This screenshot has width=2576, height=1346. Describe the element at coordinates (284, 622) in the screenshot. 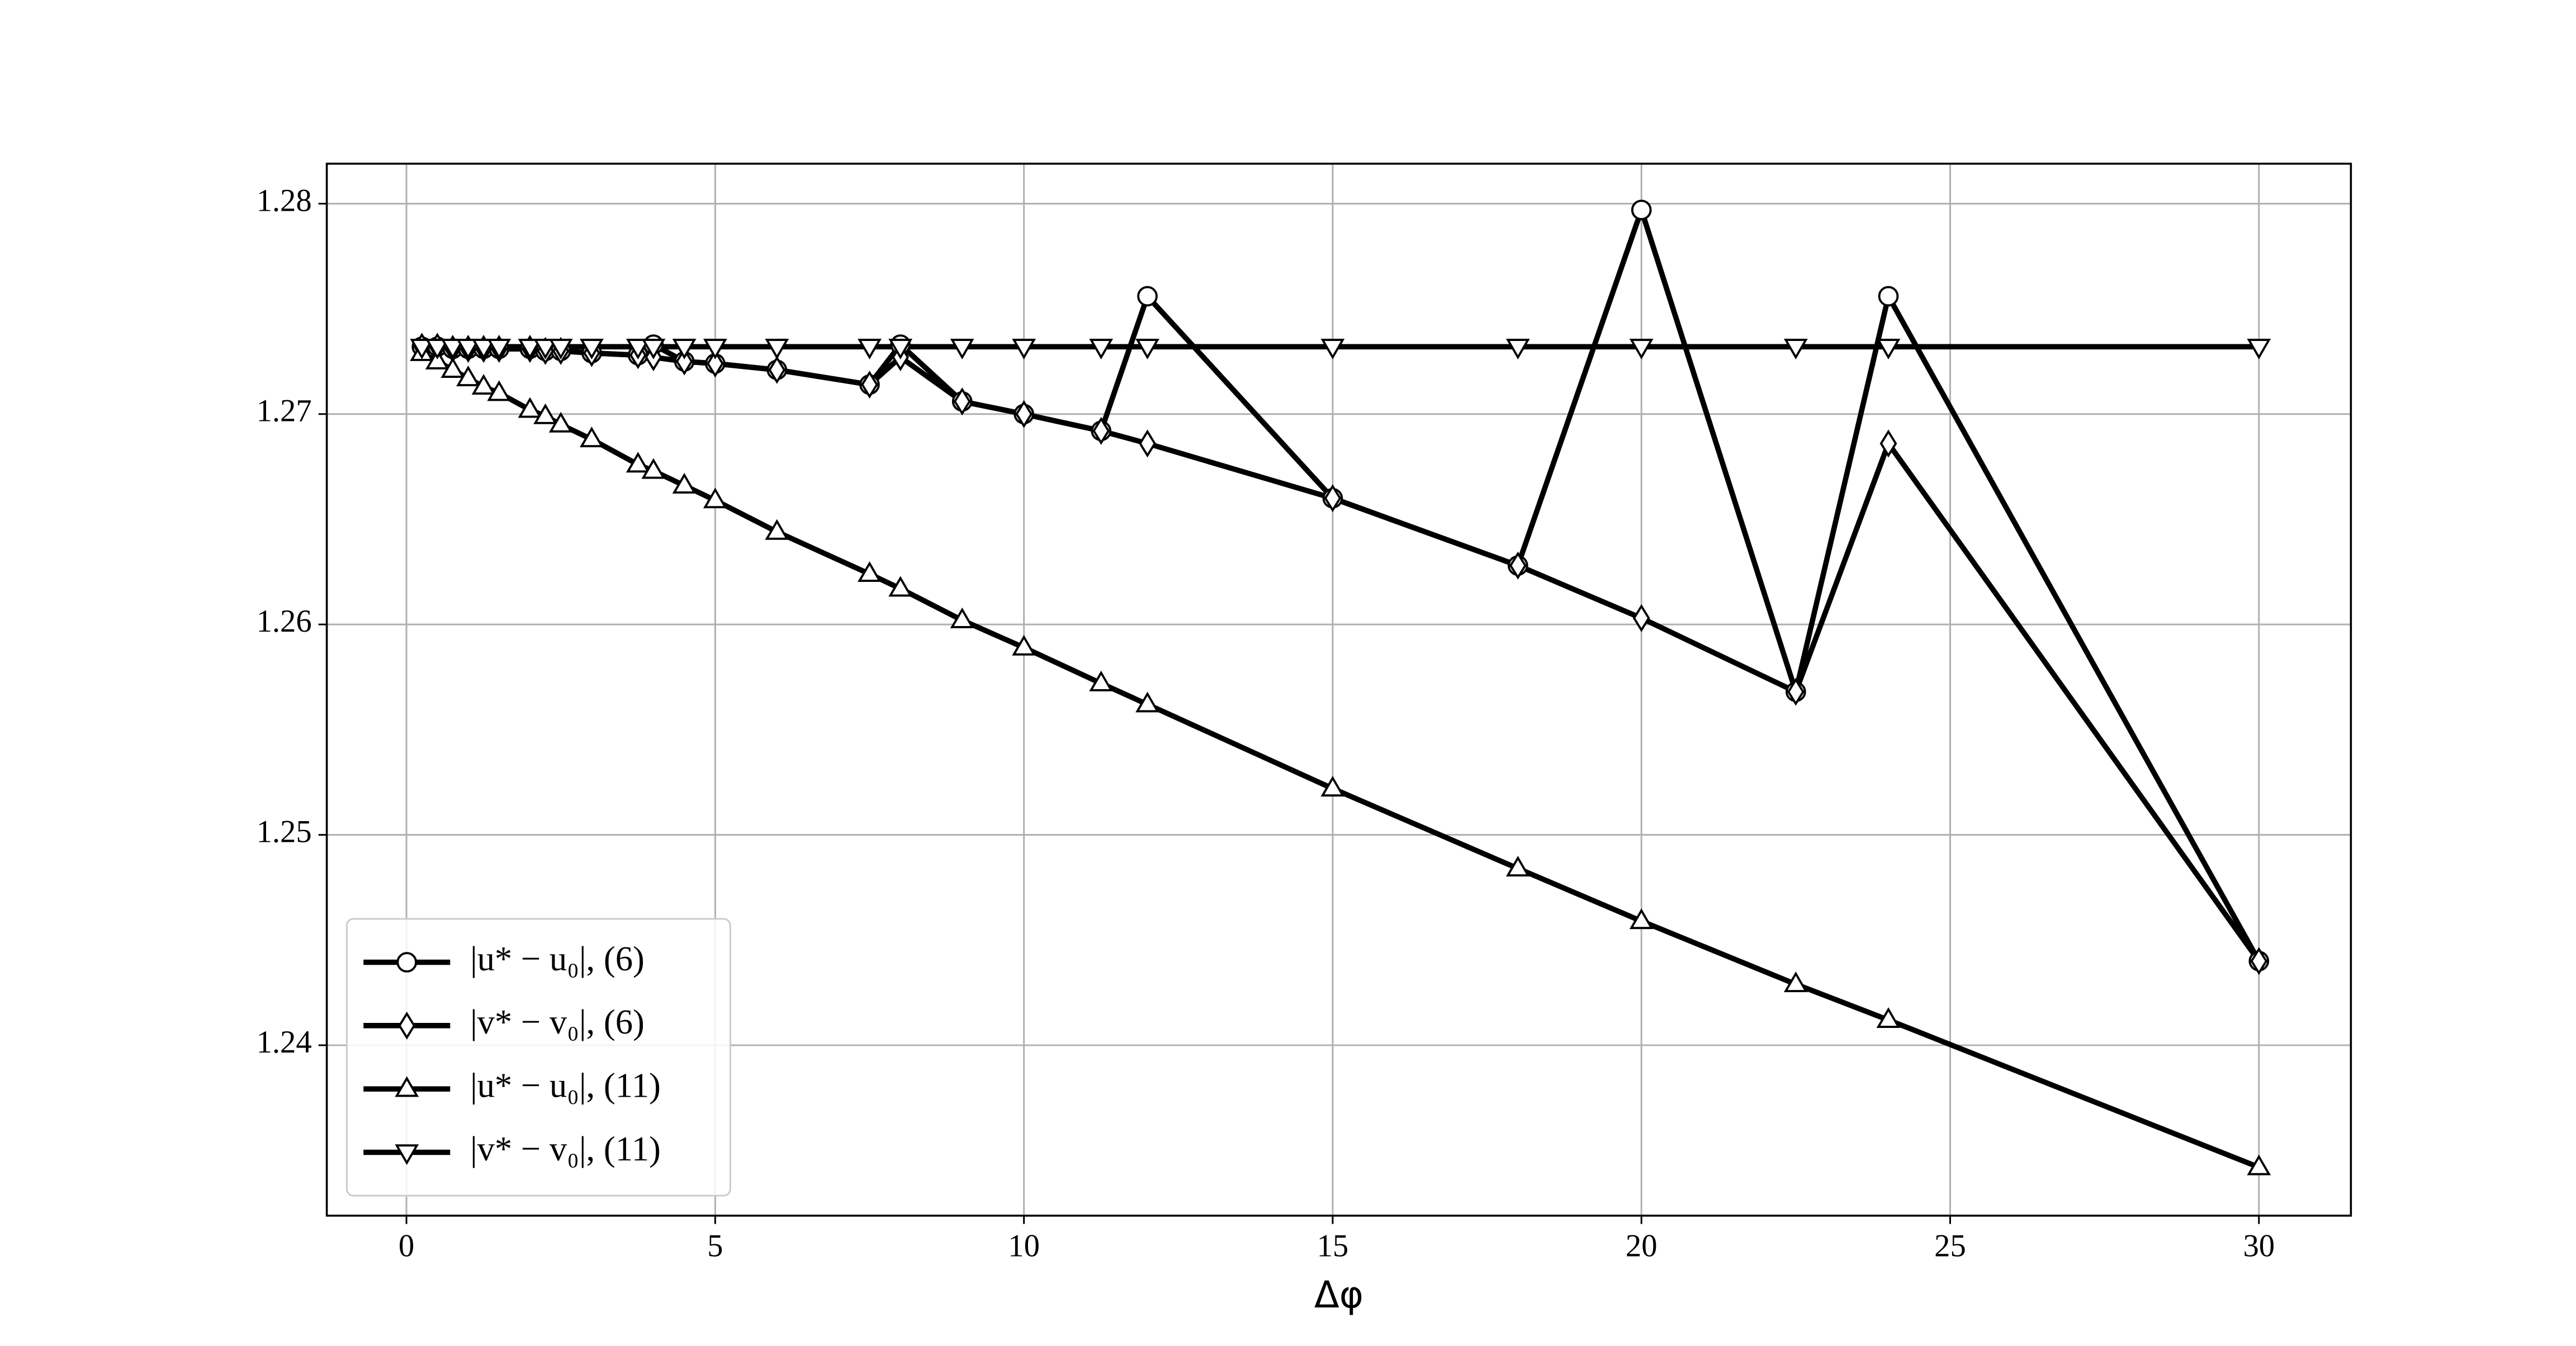

I see `y-tick-label: 1.26` at that location.